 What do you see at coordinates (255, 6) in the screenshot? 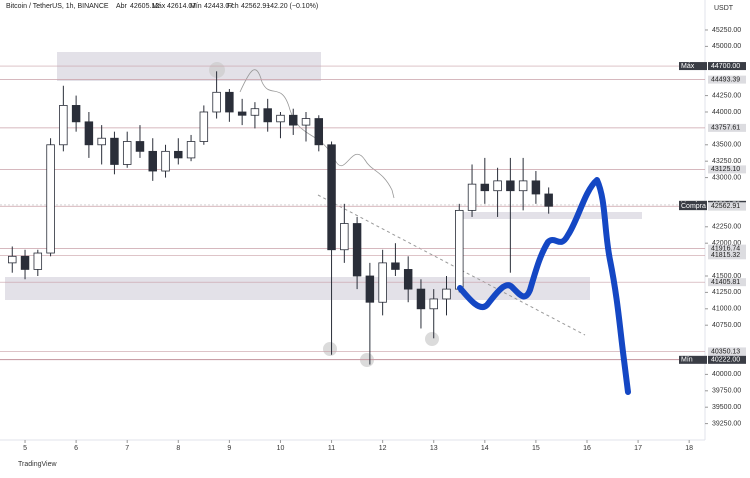
I see `close-value: 42562.91` at bounding box center [255, 6].